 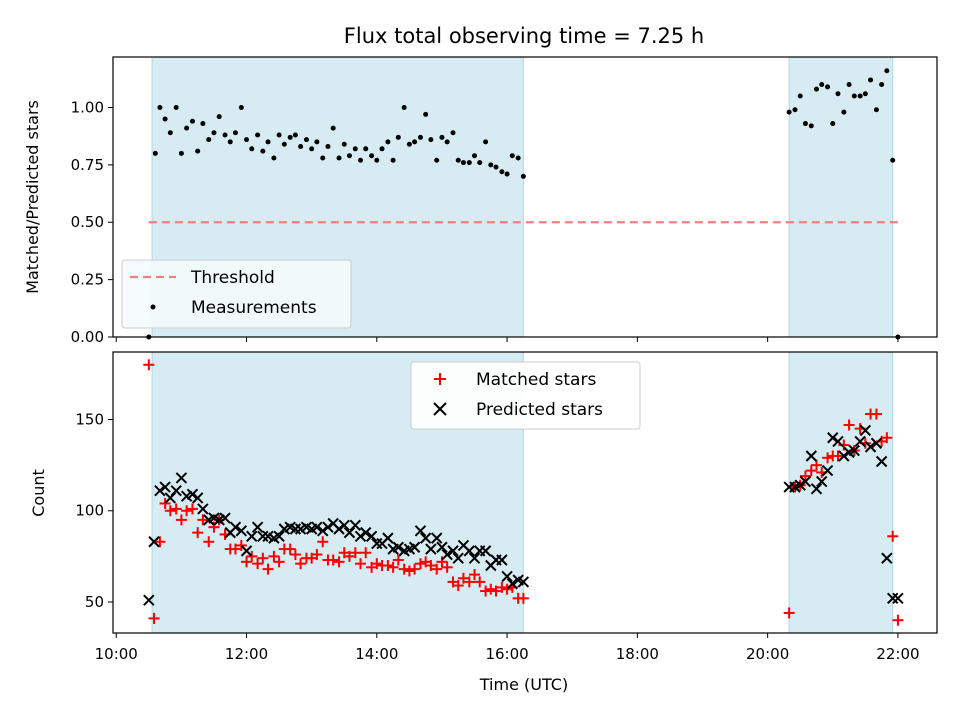 I want to click on x-tick-label: 10:00, so click(x=116, y=654).